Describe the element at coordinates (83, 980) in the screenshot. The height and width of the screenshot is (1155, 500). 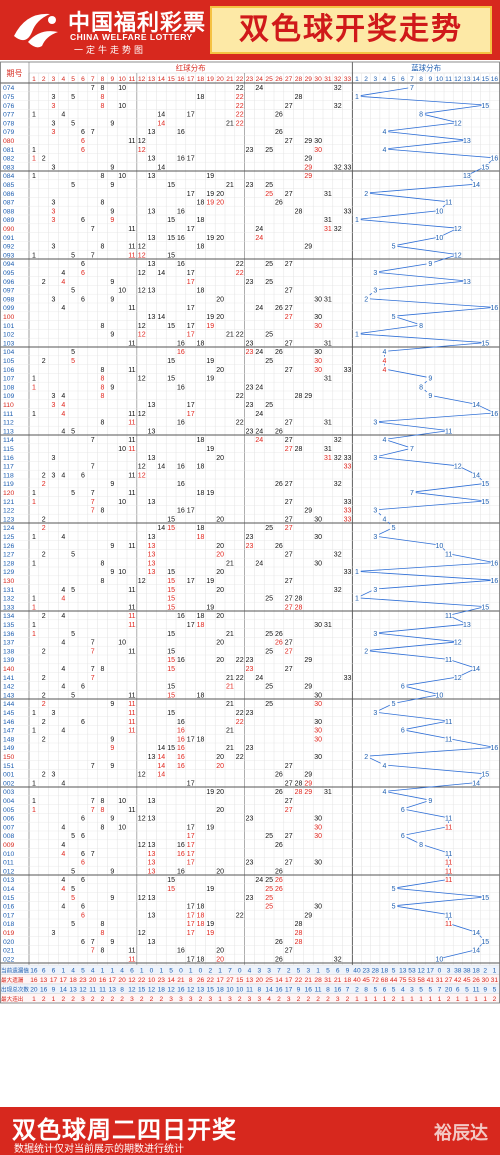
I see `stats-red-value: 23` at that location.